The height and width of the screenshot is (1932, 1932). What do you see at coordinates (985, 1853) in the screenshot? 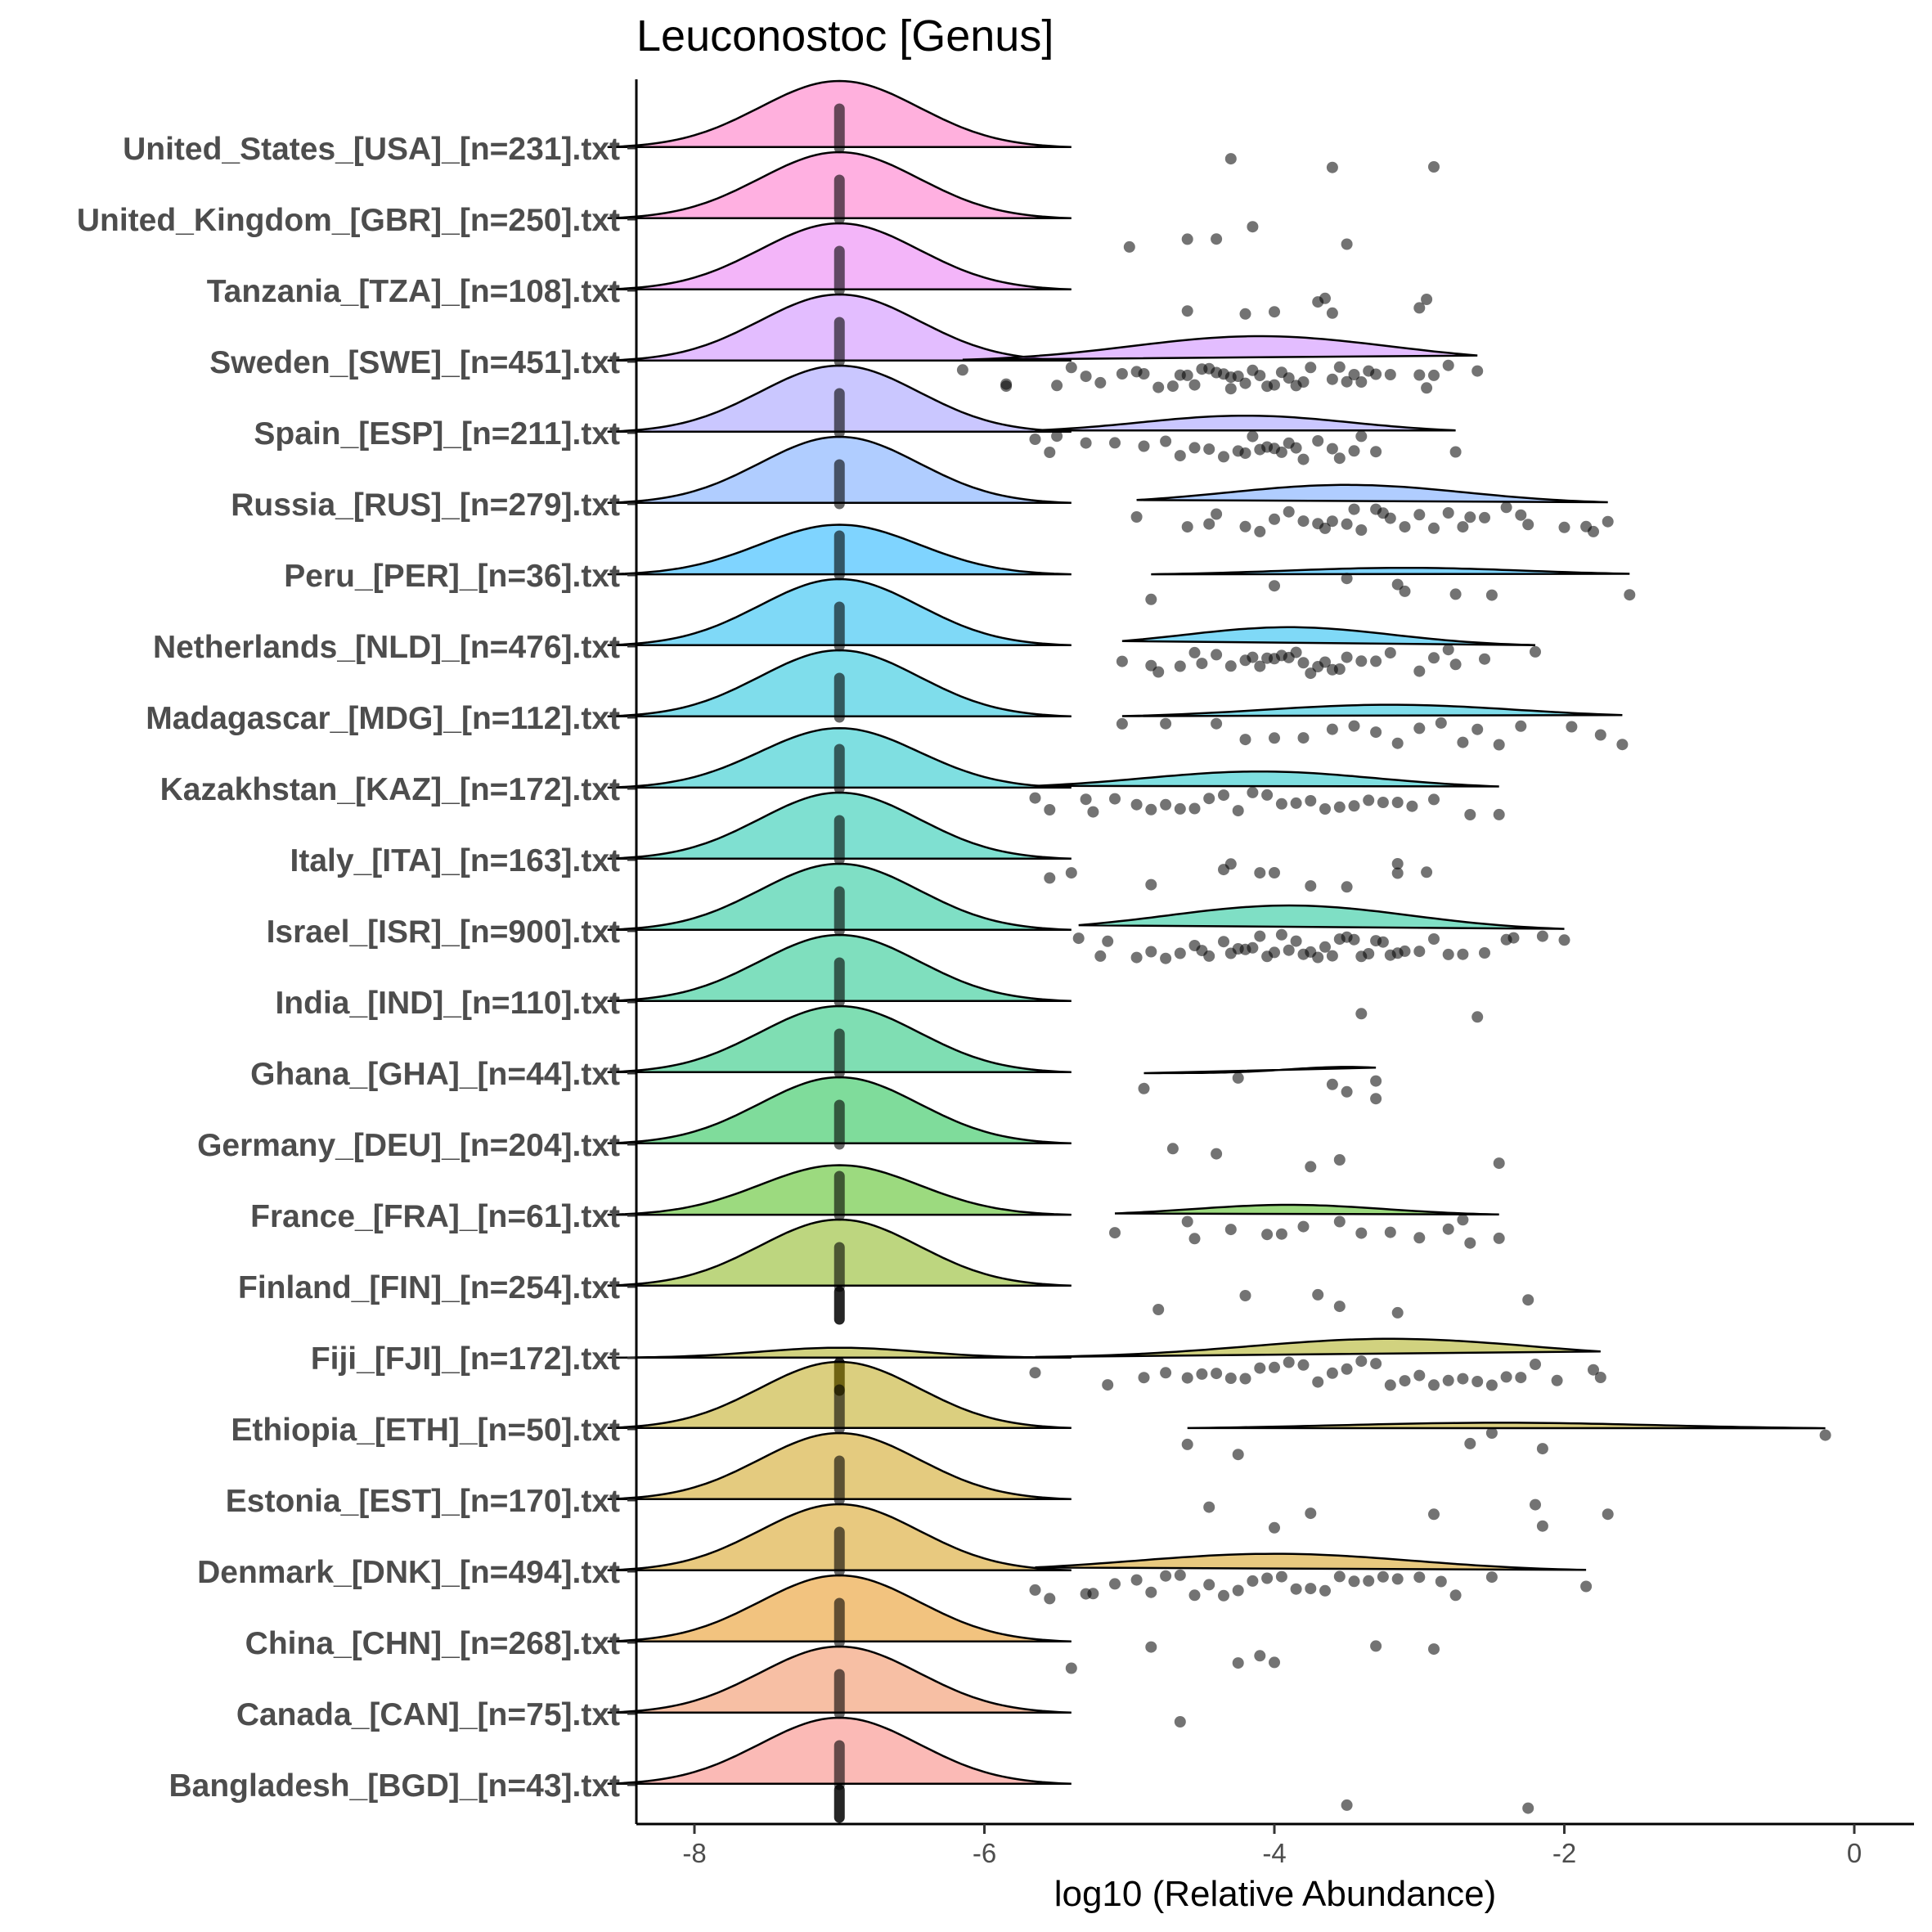
I see `x-tick-label: -6` at bounding box center [985, 1853].